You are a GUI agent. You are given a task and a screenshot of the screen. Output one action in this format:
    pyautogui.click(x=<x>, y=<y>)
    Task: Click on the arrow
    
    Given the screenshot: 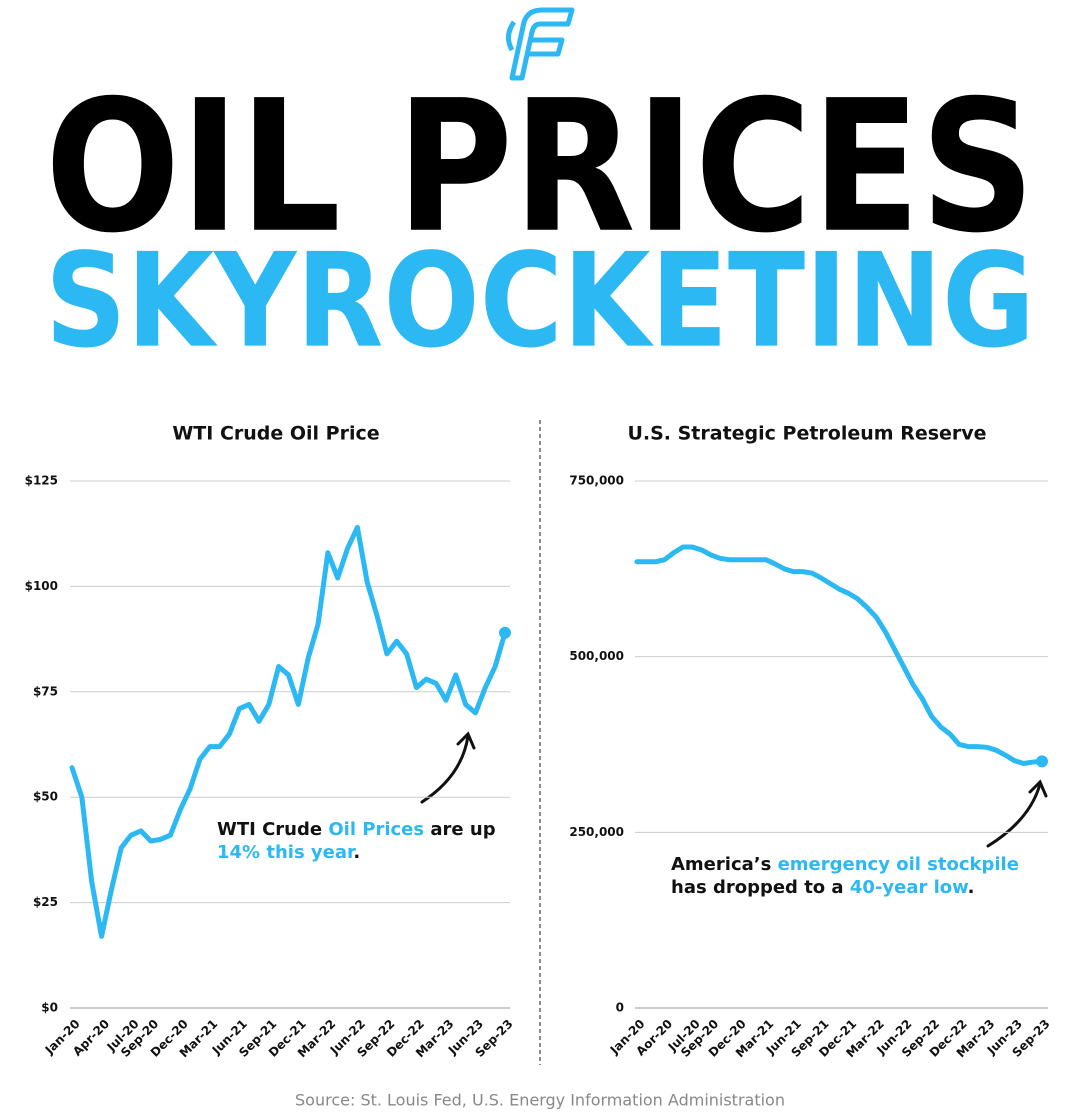 What is the action you would take?
    pyautogui.click(x=734, y=789)
    